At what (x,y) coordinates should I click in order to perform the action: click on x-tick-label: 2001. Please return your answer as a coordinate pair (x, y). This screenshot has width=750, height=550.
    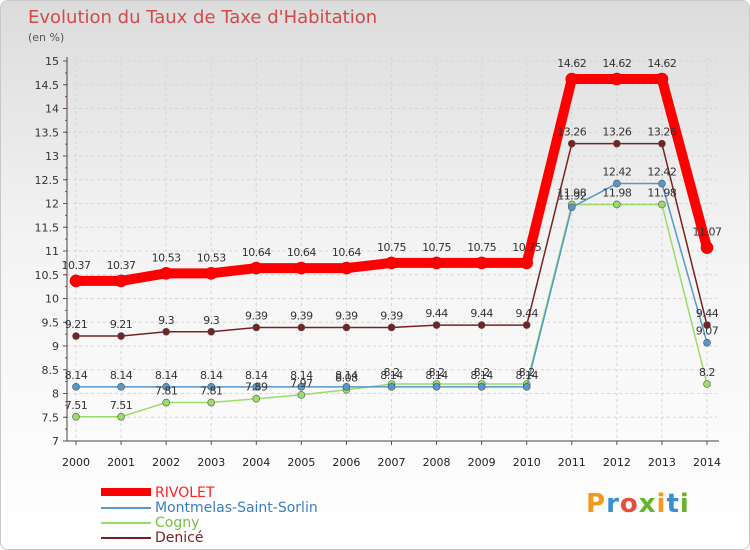
    Looking at the image, I should click on (121, 462).